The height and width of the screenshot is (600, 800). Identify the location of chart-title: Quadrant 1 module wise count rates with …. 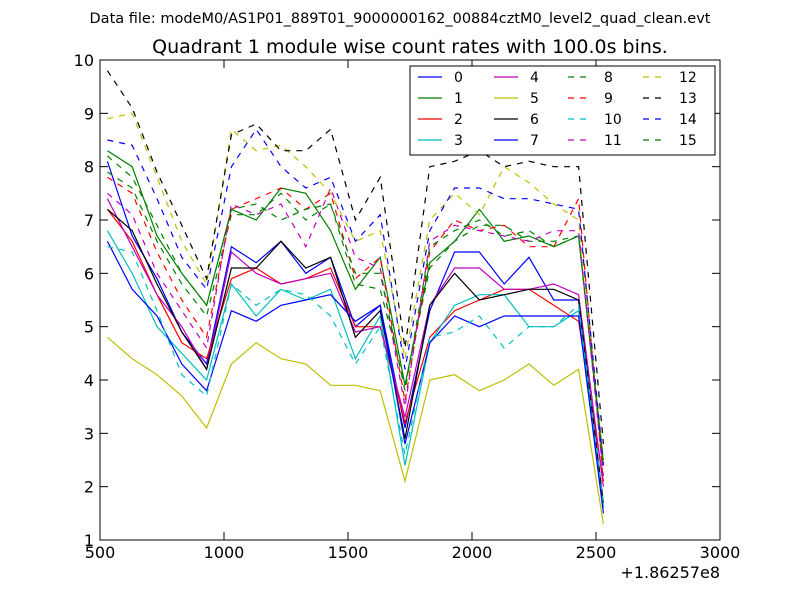
(410, 47).